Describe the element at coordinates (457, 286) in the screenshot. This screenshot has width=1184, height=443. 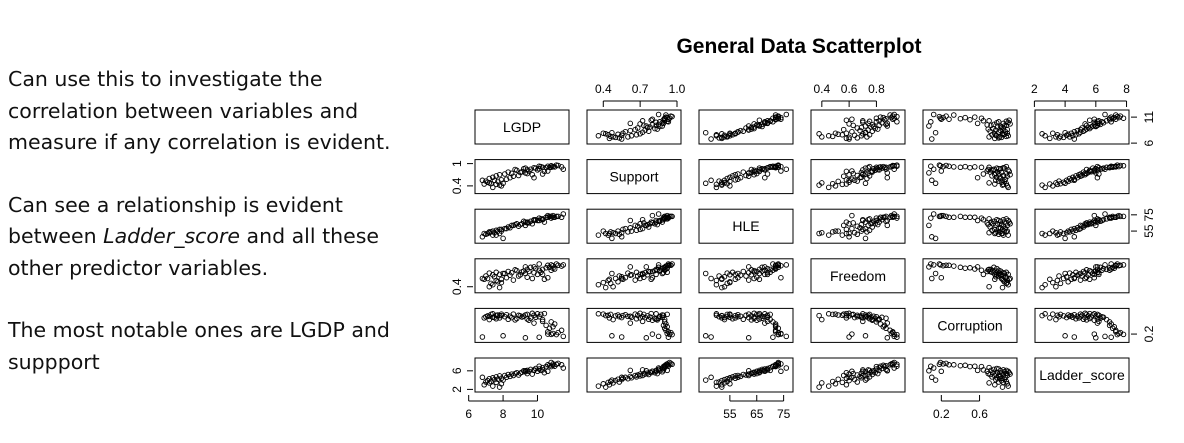
I see `left-tick-label-freedom-0: 0.4` at that location.